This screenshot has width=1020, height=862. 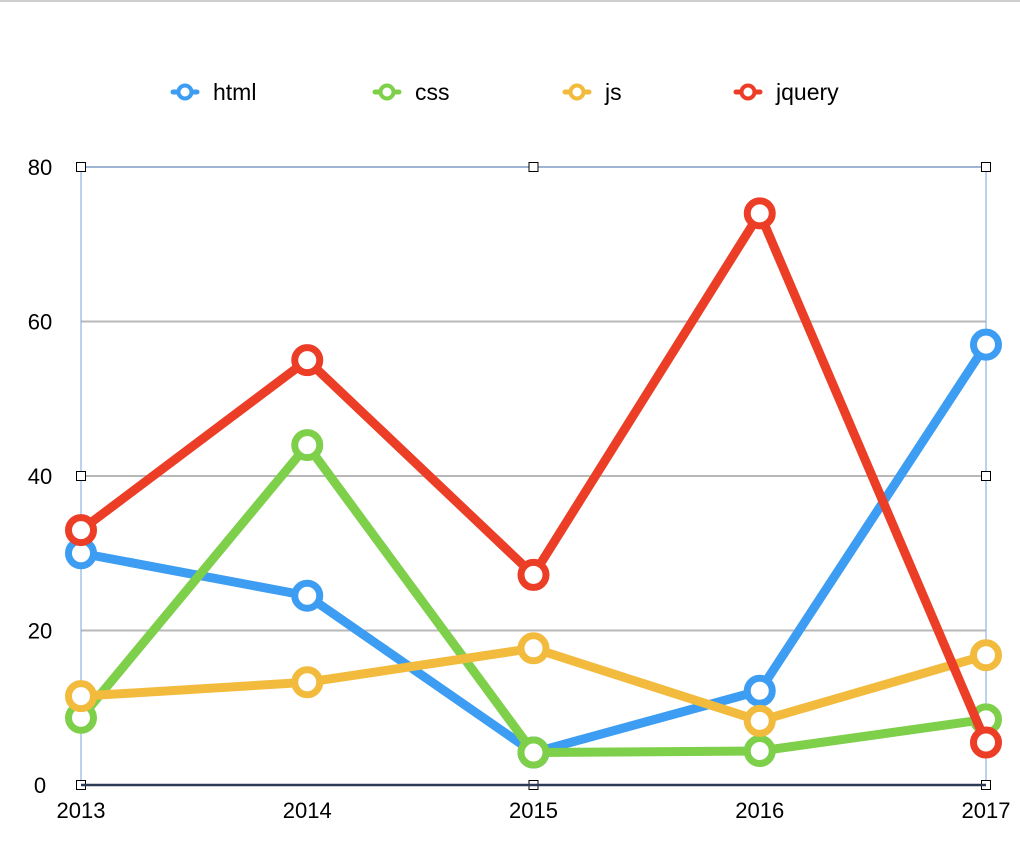 I want to click on legend-label: html, so click(x=234, y=92).